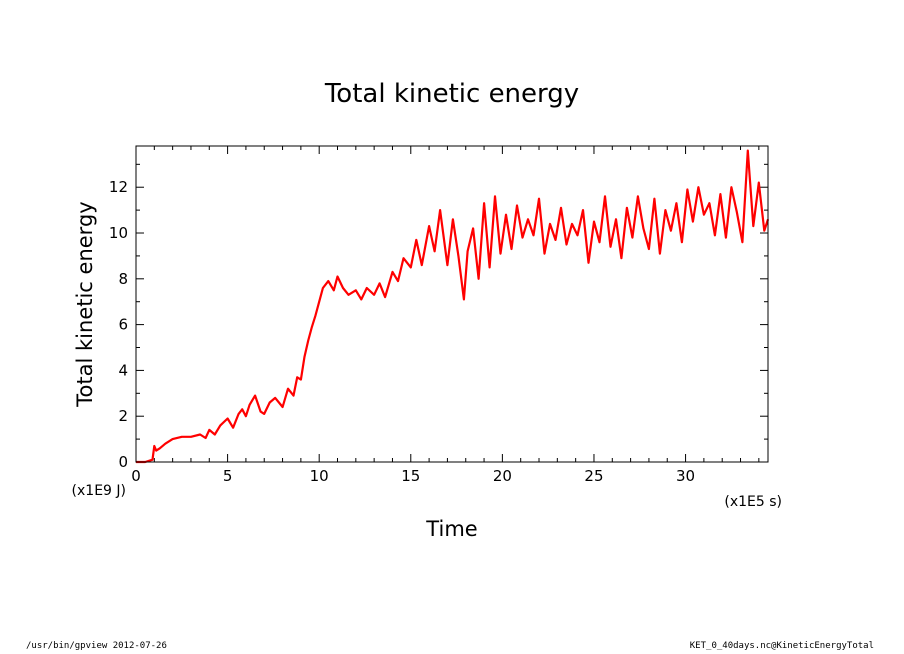  I want to click on chart-title: Total kinetic energy, so click(451, 94).